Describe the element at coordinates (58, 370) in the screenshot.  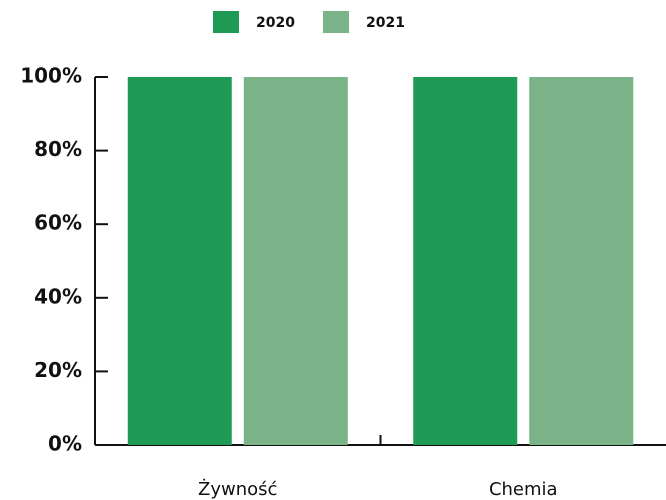
I see `y-tick-label: 20%` at that location.